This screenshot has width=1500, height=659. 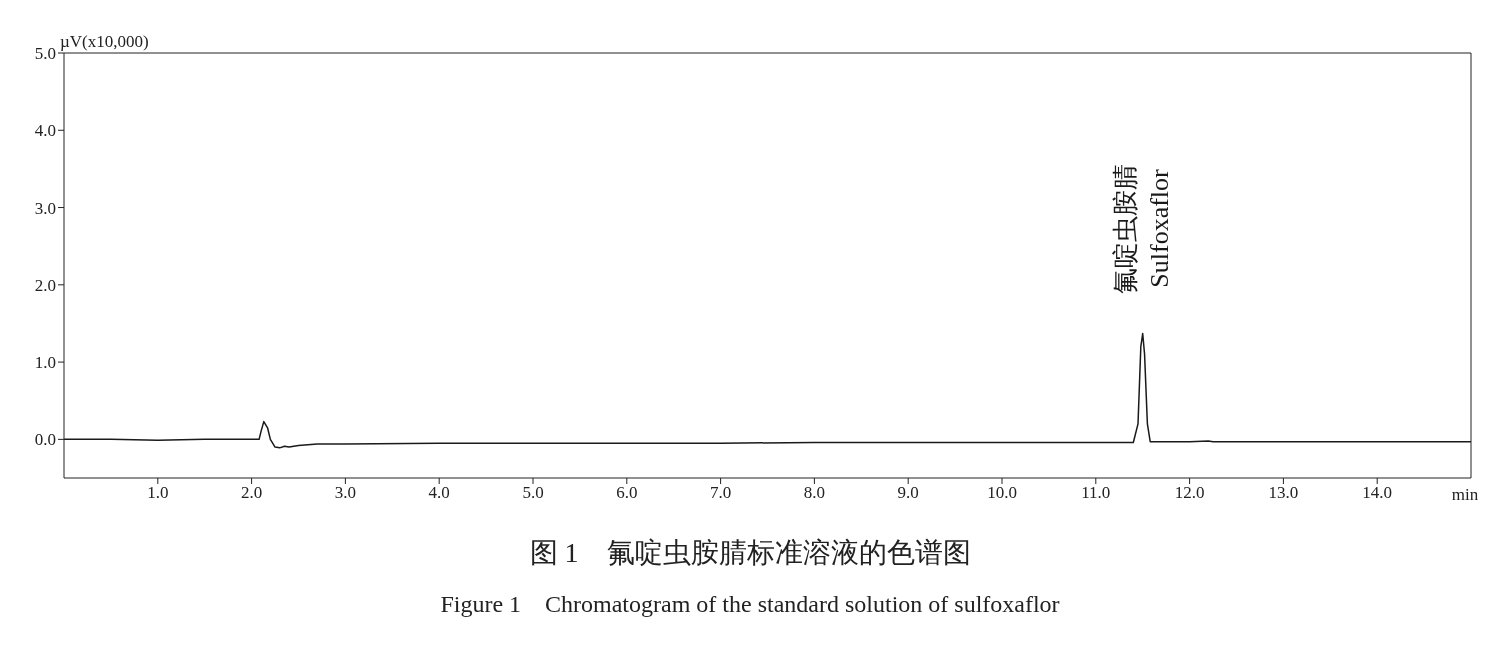 I want to click on x-tick-label: 12.0, so click(x=1189, y=493).